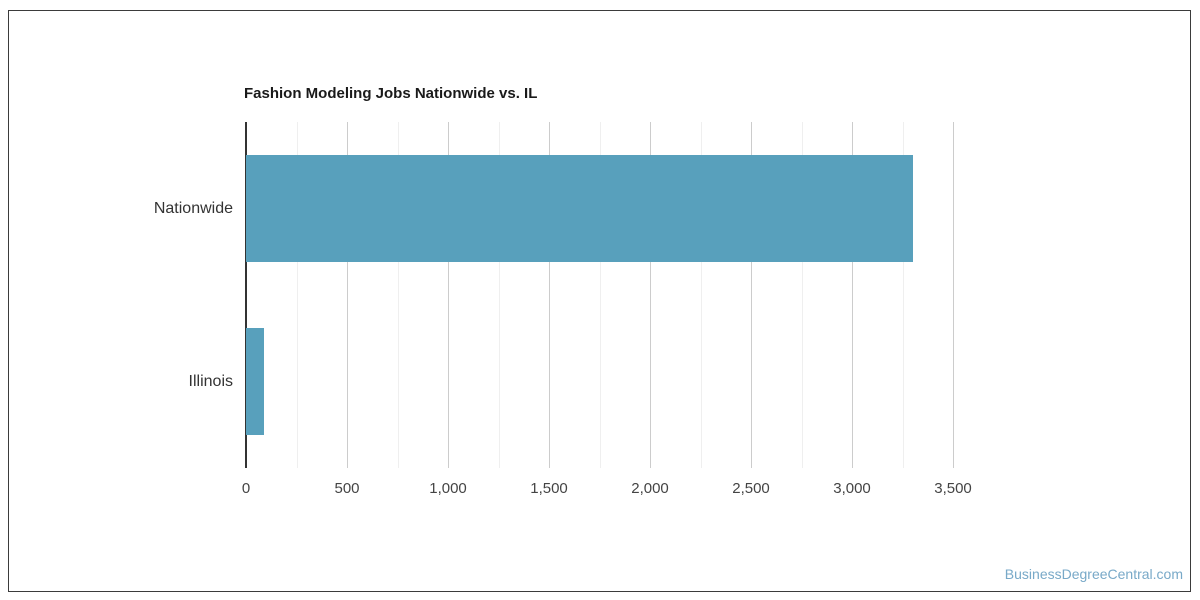 The image size is (1200, 600). I want to click on bar-nationwide, so click(579, 208).